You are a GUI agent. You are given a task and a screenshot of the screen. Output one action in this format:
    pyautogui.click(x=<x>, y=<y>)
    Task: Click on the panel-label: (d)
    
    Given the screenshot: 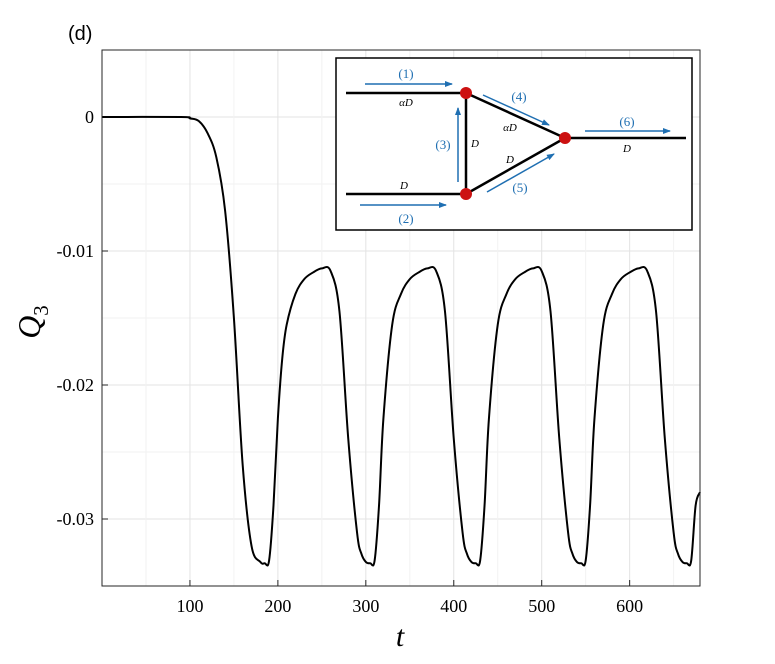 What is the action you would take?
    pyautogui.click(x=80, y=34)
    